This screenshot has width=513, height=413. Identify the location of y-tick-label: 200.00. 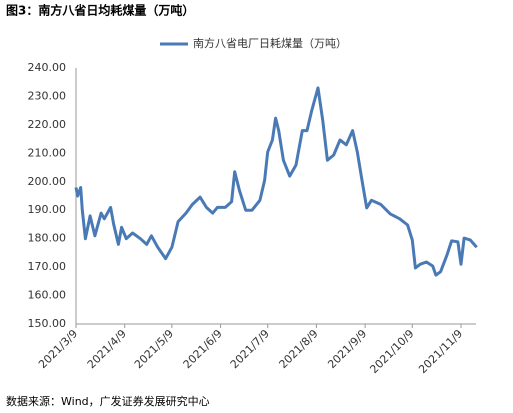
(47, 181).